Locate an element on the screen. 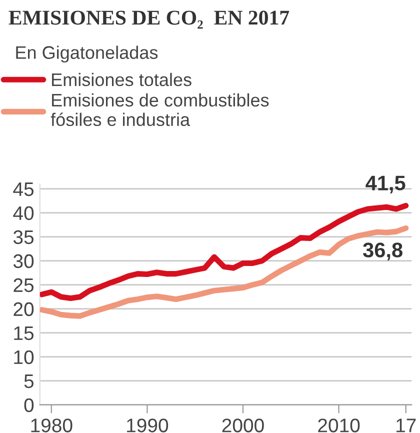 The width and height of the screenshot is (420, 433). y-tick-label: 20 is located at coordinates (24, 309).